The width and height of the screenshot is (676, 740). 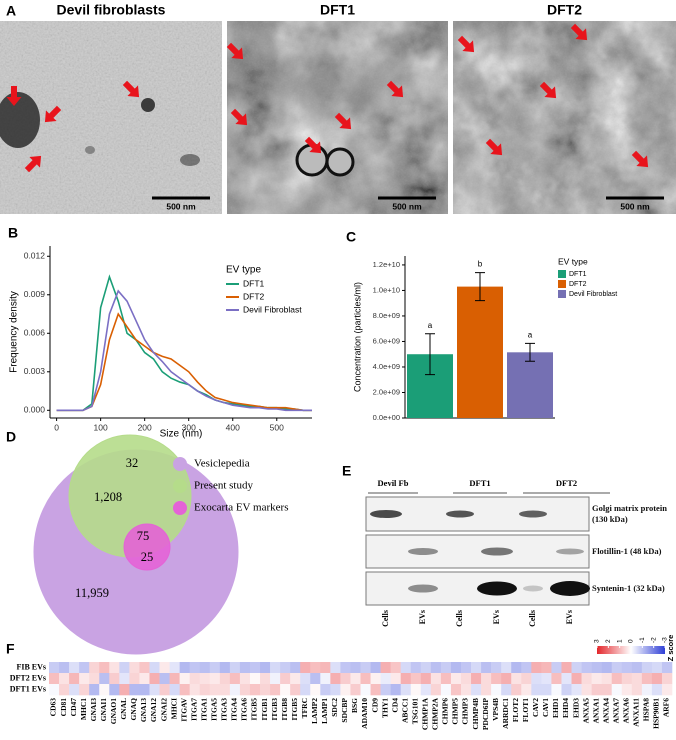 What do you see at coordinates (386, 264) in the screenshot?
I see `y-tick-label: 1.2e+10` at bounding box center [386, 264].